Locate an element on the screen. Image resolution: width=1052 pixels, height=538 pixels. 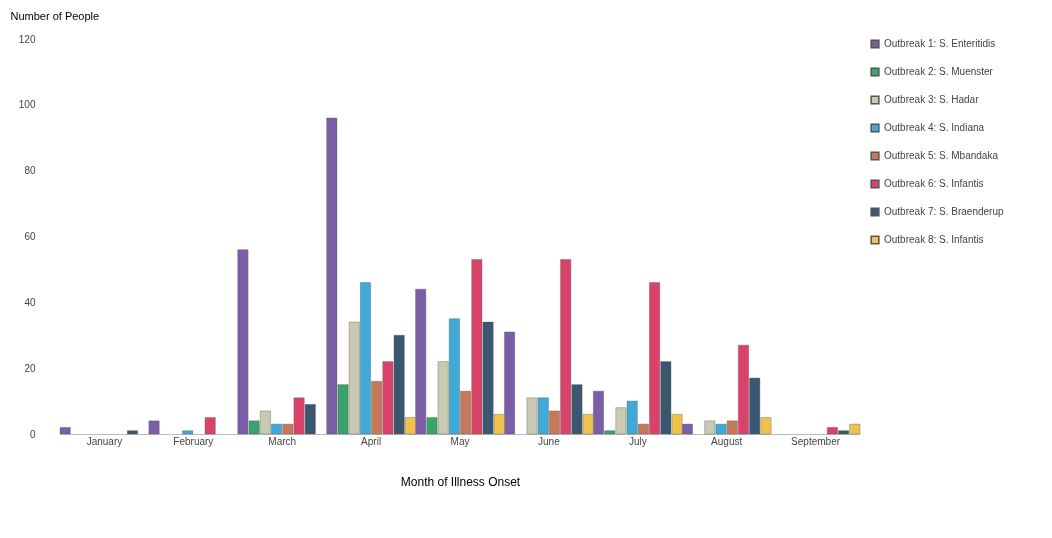
y-tick-label: 120 is located at coordinates (27, 39).